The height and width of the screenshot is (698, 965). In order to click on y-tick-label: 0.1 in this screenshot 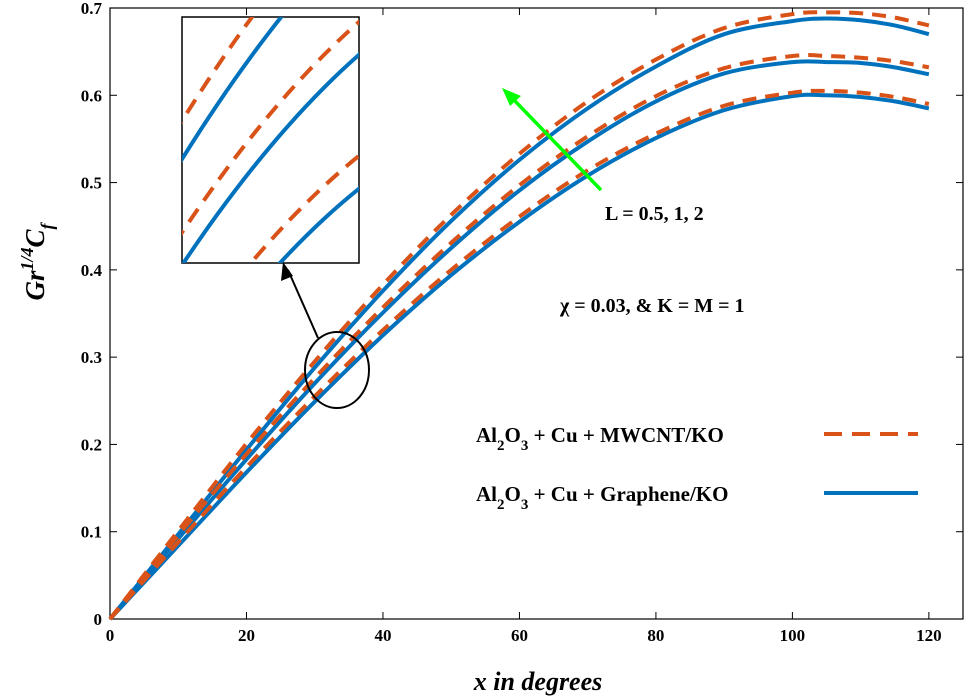, I will do `click(91, 532)`.